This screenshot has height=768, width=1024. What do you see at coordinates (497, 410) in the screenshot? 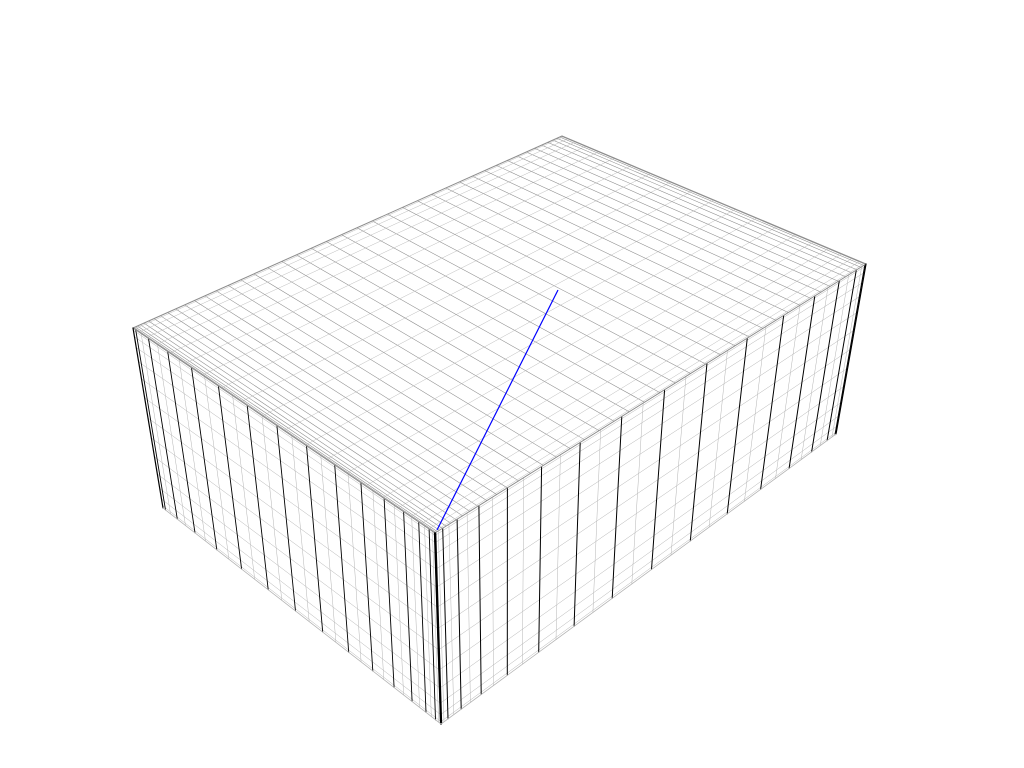
I see `axis-line` at bounding box center [497, 410].